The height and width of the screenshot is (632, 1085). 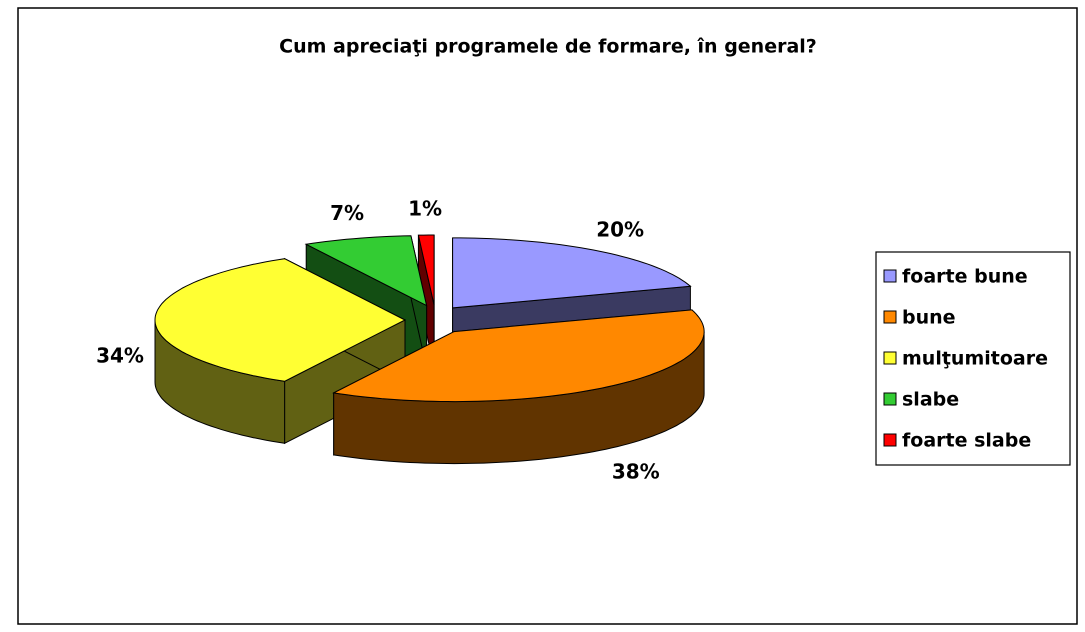 What do you see at coordinates (929, 318) in the screenshot?
I see `legend-label: bune` at bounding box center [929, 318].